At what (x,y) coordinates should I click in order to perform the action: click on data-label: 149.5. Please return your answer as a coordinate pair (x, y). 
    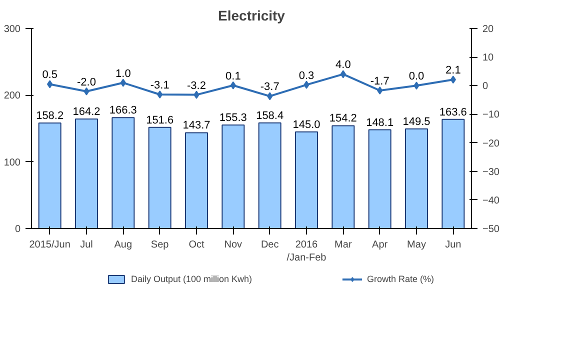
    Looking at the image, I should click on (416, 122).